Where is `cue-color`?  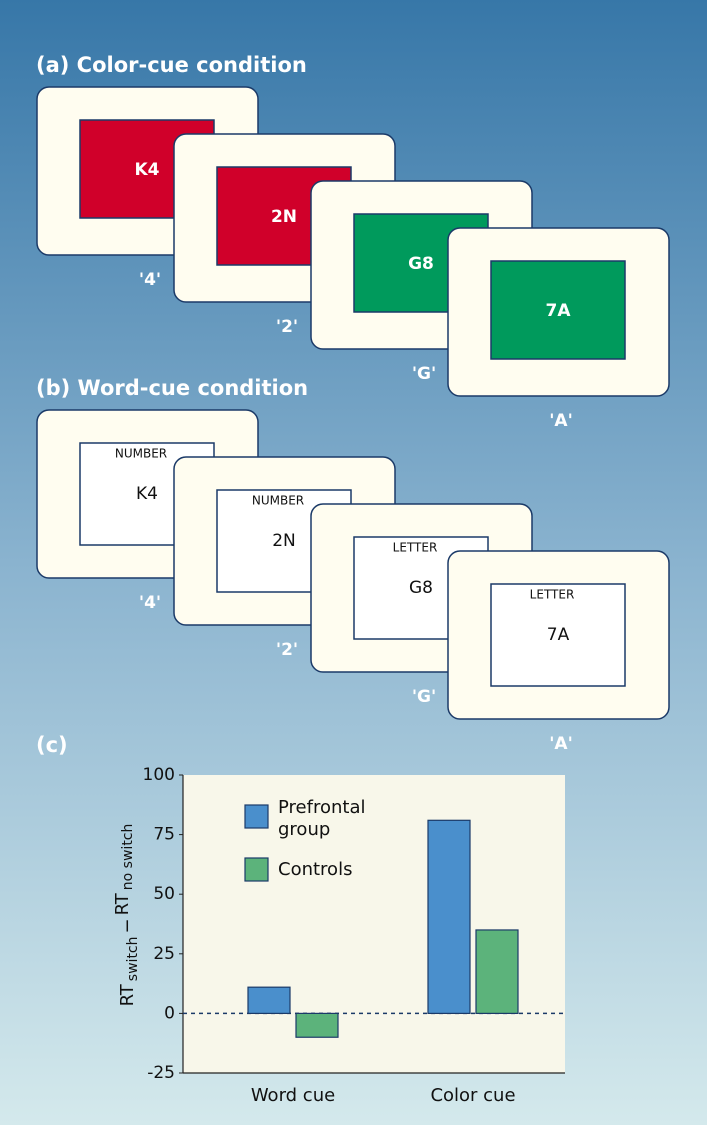 cue-color is located at coordinates (558, 310).